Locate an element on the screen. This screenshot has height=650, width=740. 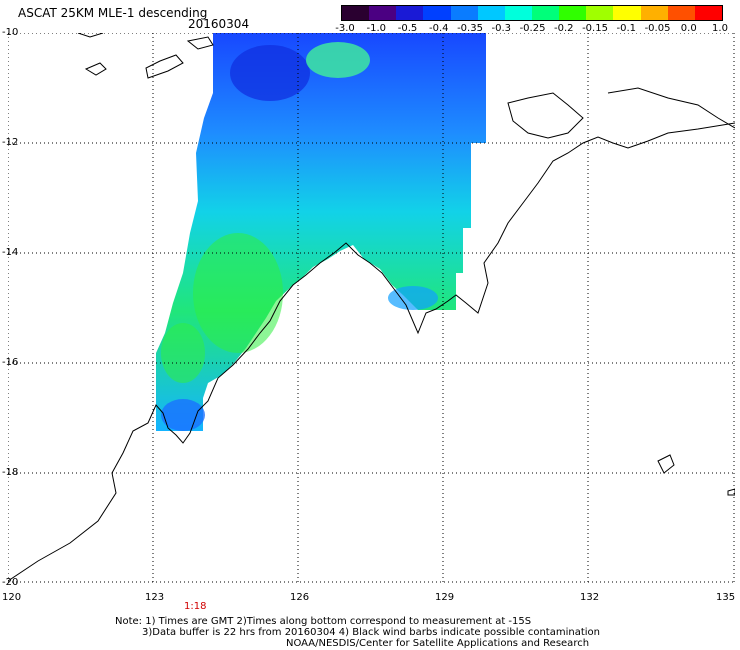
color-scale-tick-label: -0.1 is located at coordinates (626, 28).